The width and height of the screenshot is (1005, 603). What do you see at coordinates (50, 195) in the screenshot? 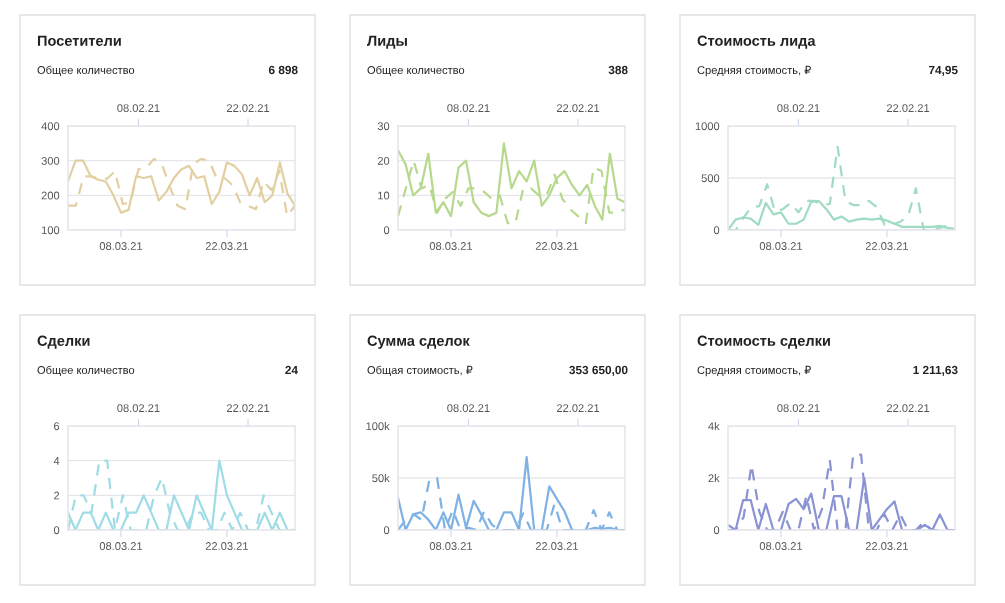
I see `y-tick-label: 200` at bounding box center [50, 195].